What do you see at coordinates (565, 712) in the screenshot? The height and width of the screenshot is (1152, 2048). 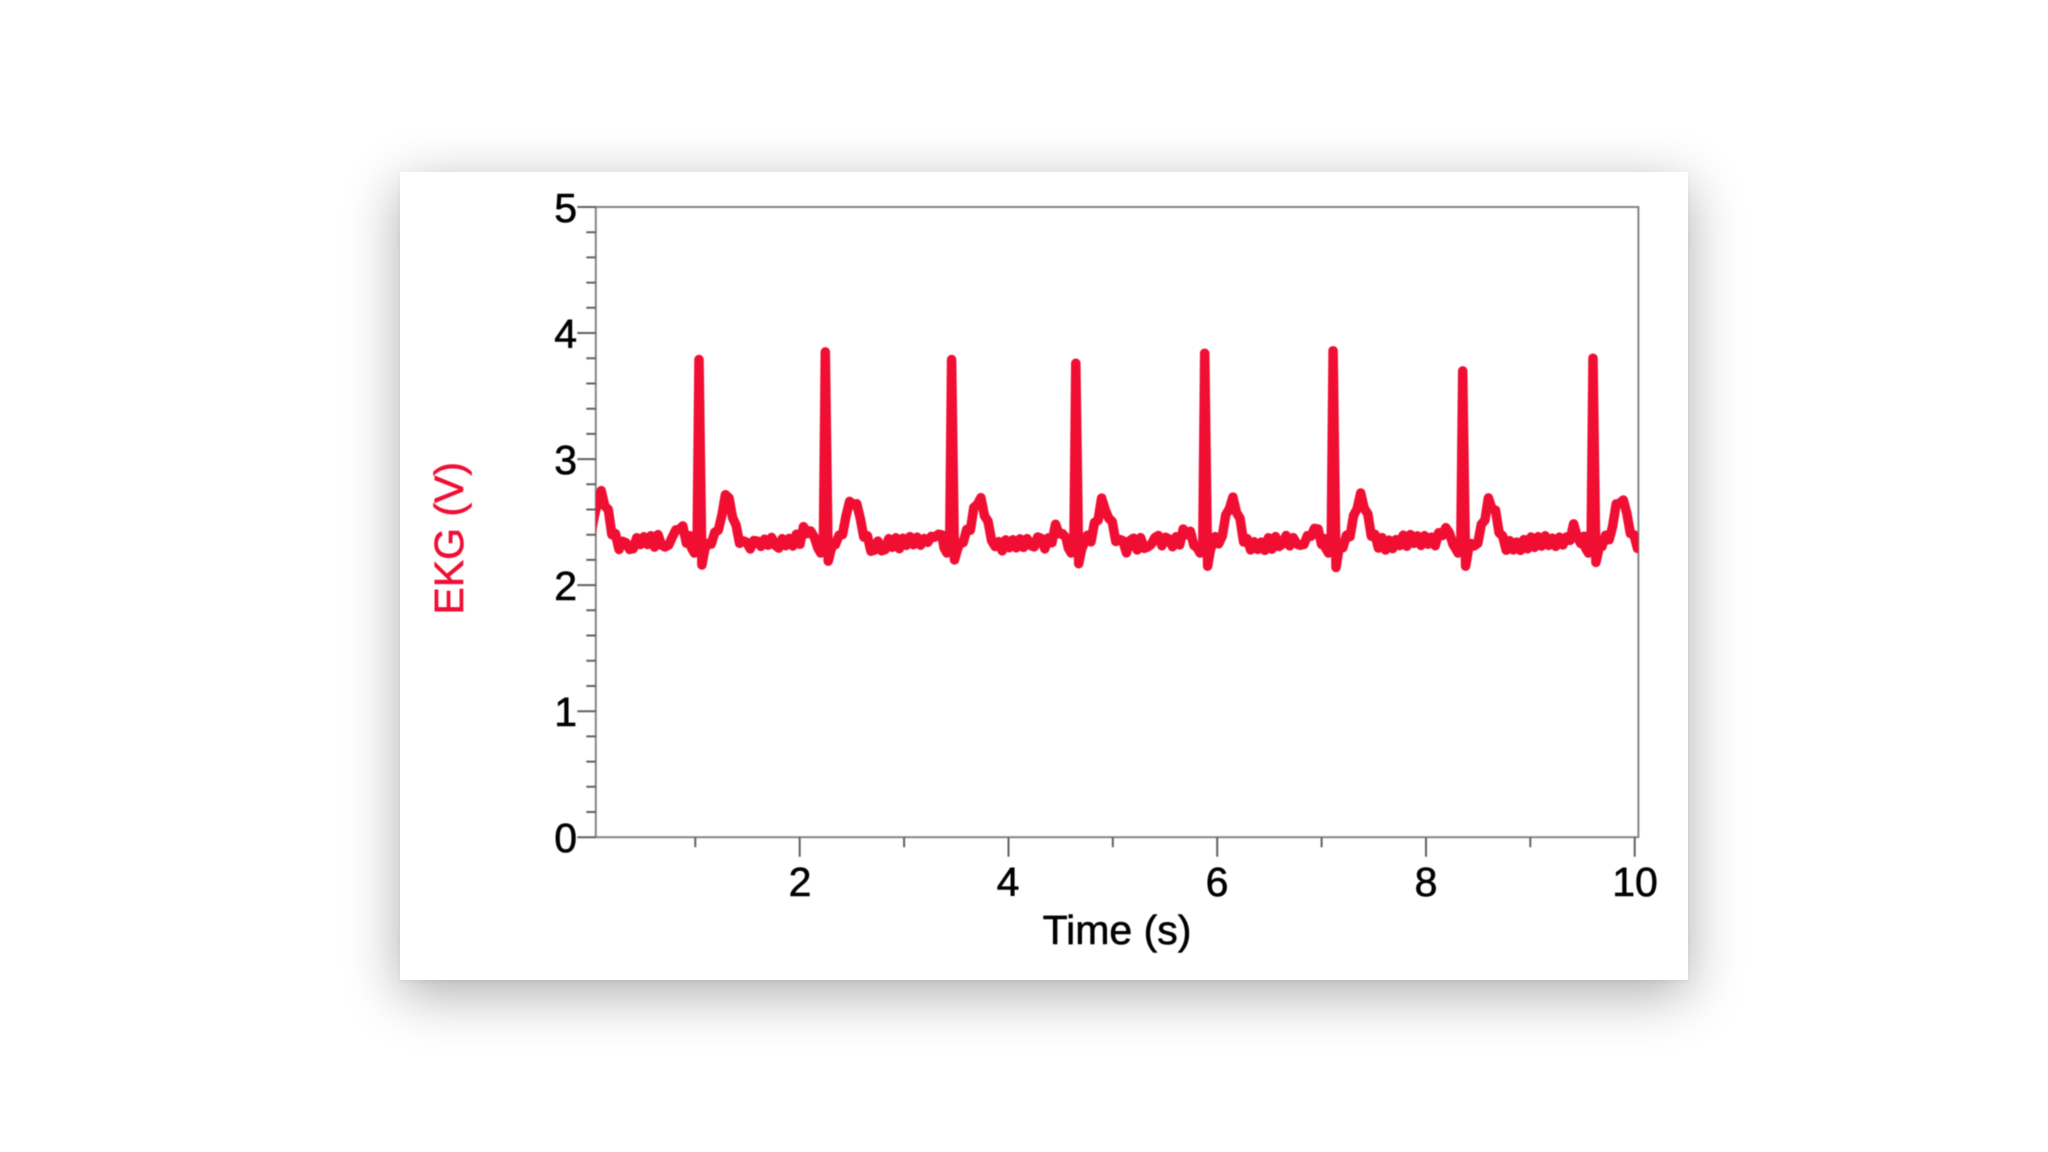 I see `svg-text: 1` at bounding box center [565, 712].